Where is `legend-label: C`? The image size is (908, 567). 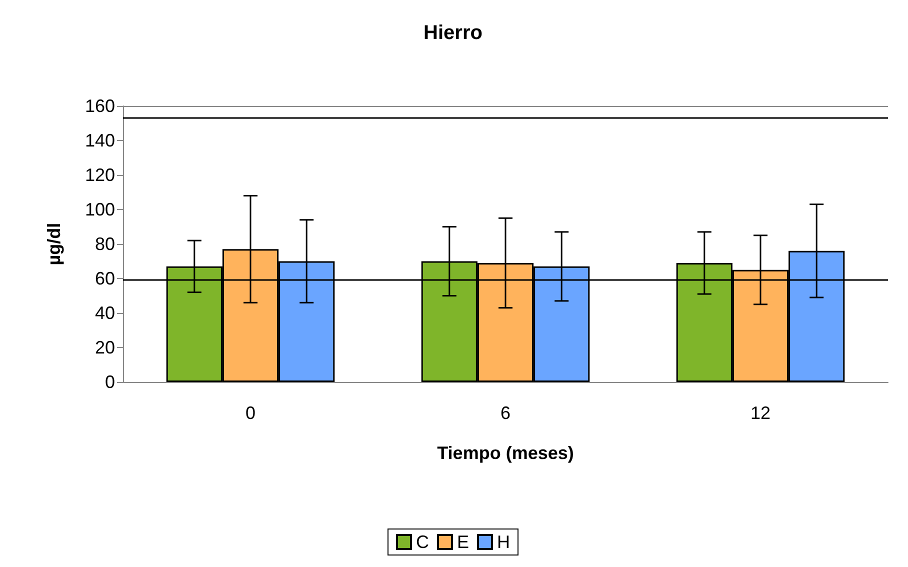 legend-label: C is located at coordinates (422, 542).